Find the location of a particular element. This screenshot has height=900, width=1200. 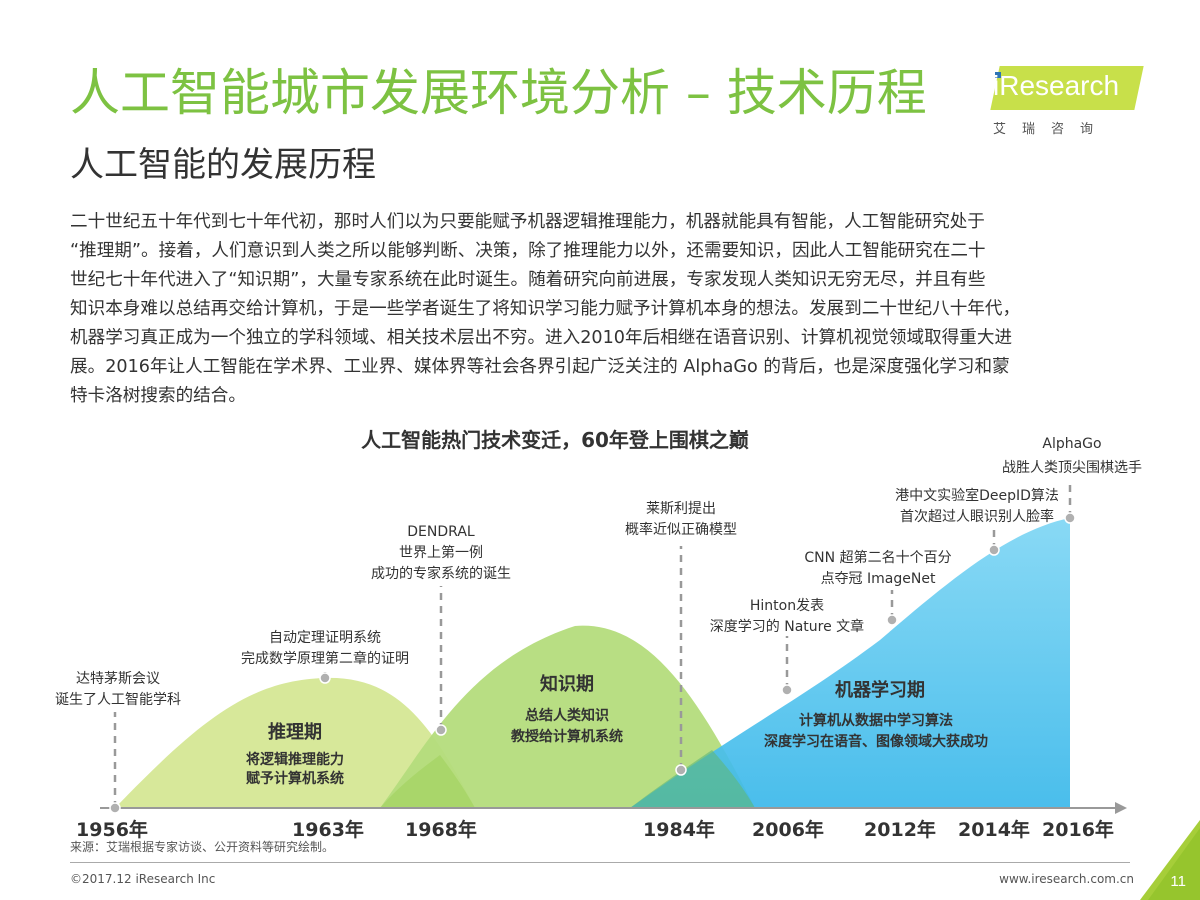

event-label: CNN 超第二名十个百分 is located at coordinates (877, 557).